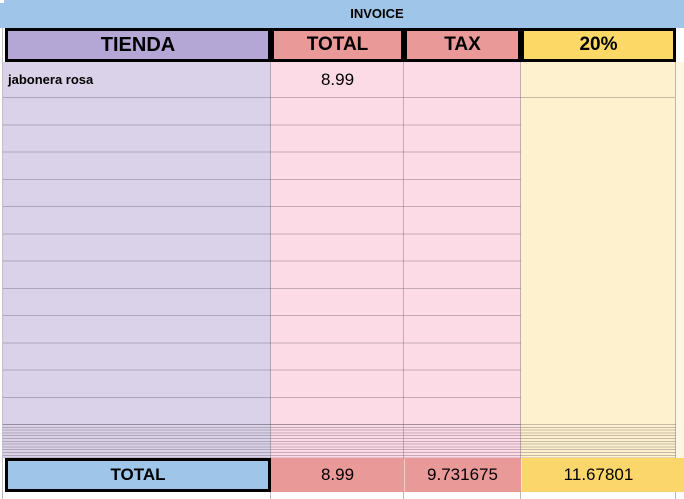  What do you see at coordinates (138, 45) in the screenshot?
I see `header-cell-tienda: TIENDA` at bounding box center [138, 45].